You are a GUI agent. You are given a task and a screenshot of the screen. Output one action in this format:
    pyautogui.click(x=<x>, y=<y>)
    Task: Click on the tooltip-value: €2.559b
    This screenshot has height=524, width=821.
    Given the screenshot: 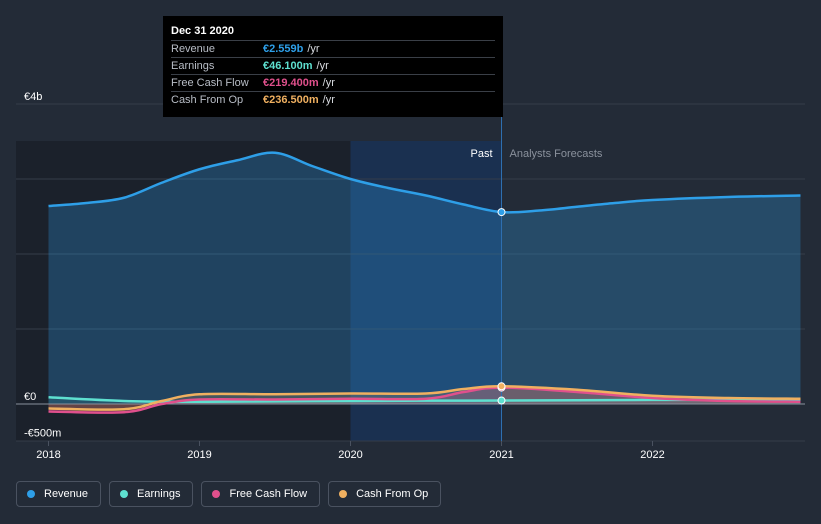 What is the action you would take?
    pyautogui.click(x=283, y=49)
    